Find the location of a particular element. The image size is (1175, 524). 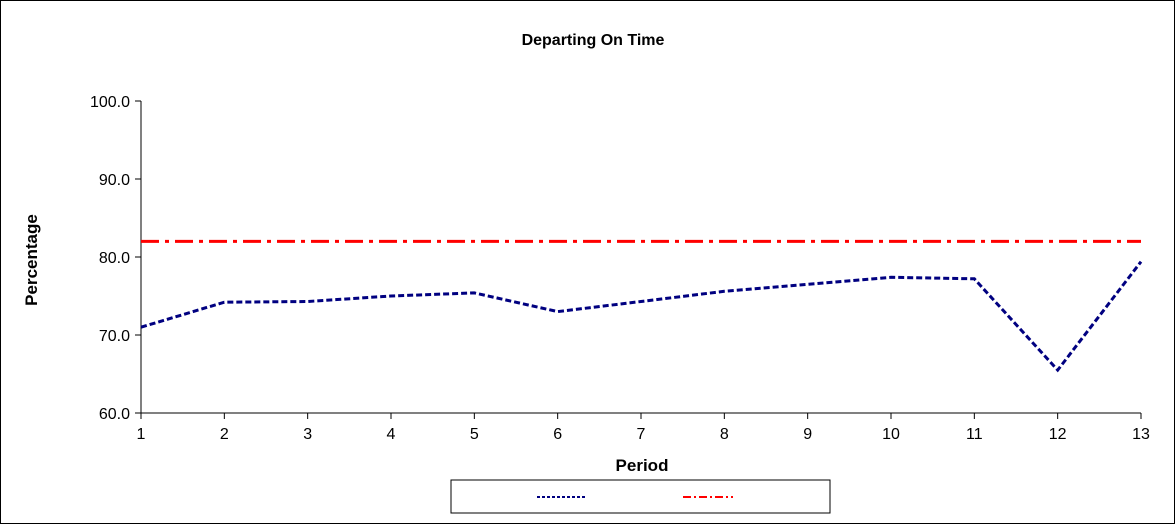

y-tick-label: 100.0 is located at coordinates (110, 102).